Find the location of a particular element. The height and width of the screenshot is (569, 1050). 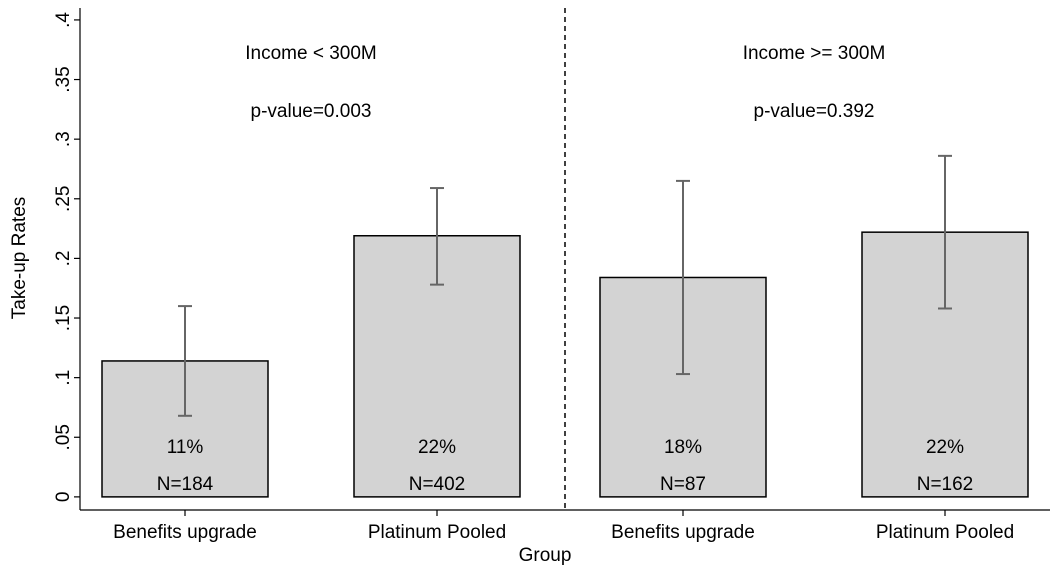

y-tick-label: .2 is located at coordinates (63, 258).